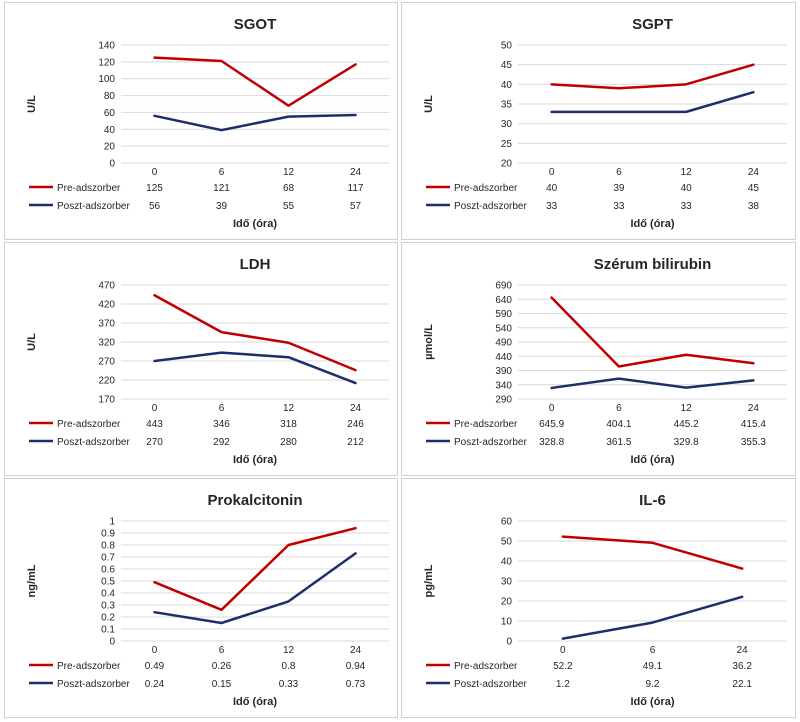 Image resolution: width=800 pixels, height=722 pixels. Describe the element at coordinates (108, 594) in the screenshot. I see `y-tick-label: 0.4` at that location.